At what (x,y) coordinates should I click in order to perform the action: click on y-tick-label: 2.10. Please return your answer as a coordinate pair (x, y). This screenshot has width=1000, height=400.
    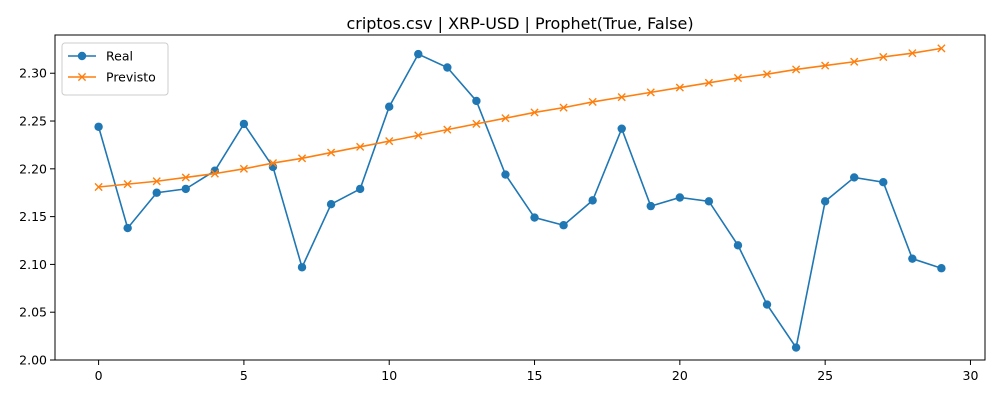
    Looking at the image, I should click on (33, 264).